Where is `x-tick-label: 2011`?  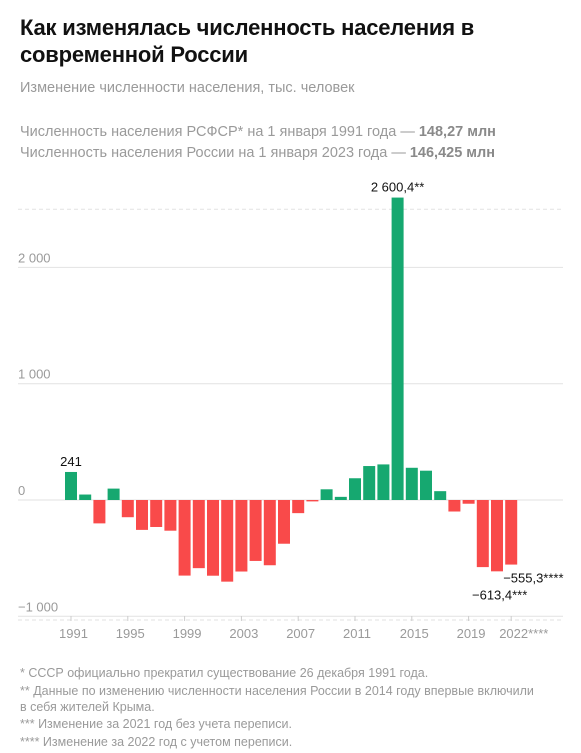
x-tick-label: 2011 is located at coordinates (357, 633).